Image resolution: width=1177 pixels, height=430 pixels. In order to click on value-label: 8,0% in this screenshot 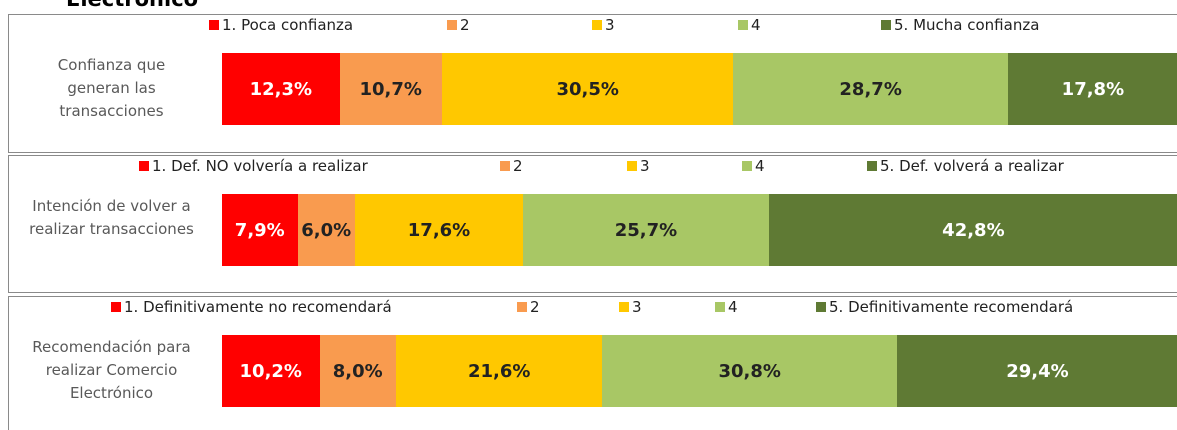, I will do `click(357, 371)`.